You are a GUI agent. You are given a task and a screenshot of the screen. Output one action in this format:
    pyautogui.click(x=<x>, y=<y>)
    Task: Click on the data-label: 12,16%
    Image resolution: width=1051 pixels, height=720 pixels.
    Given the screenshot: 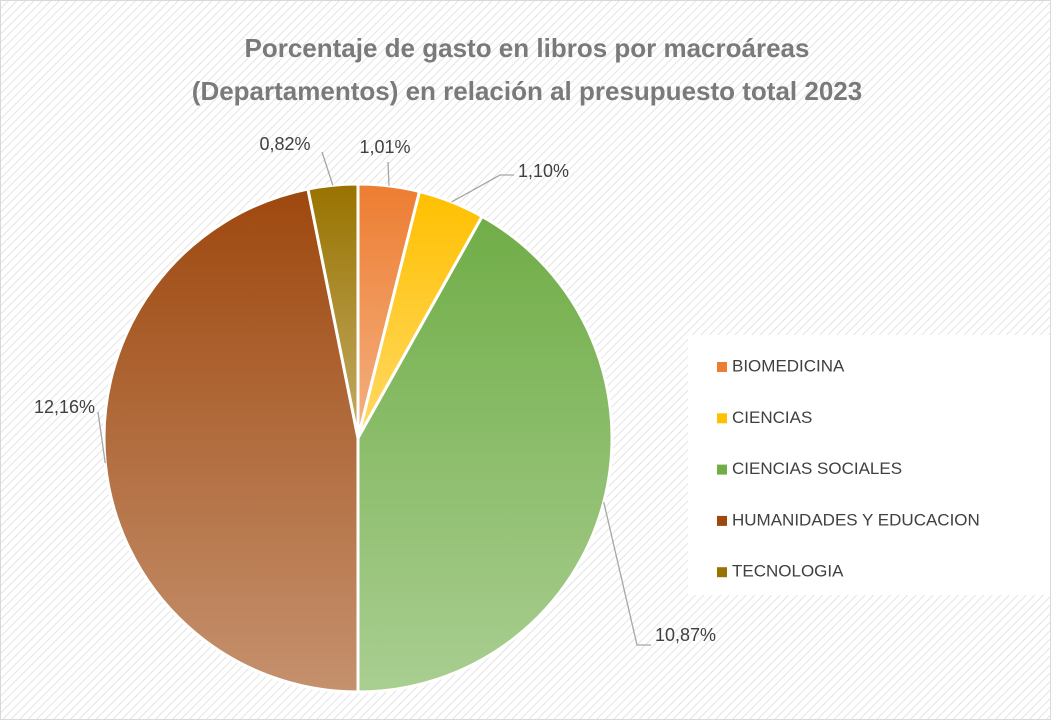 What is the action you would take?
    pyautogui.click(x=64, y=407)
    